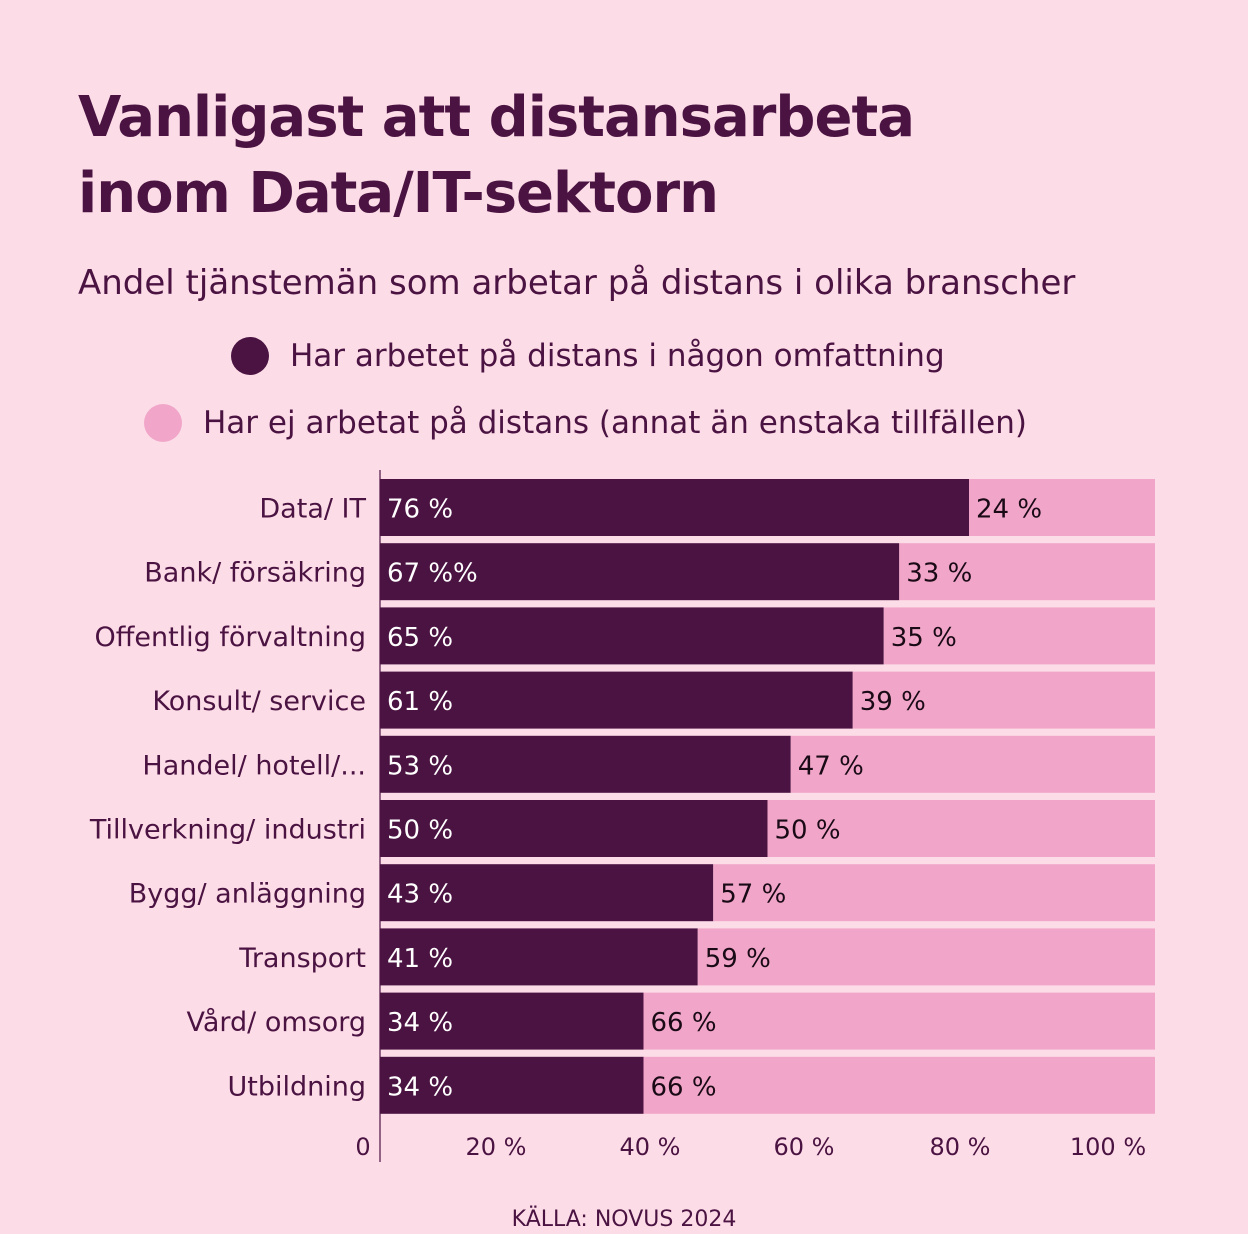 This screenshot has height=1234, width=1248. What do you see at coordinates (276, 1022) in the screenshot?
I see `category-label-vård-omsorg: Vård/ omsorg` at bounding box center [276, 1022].